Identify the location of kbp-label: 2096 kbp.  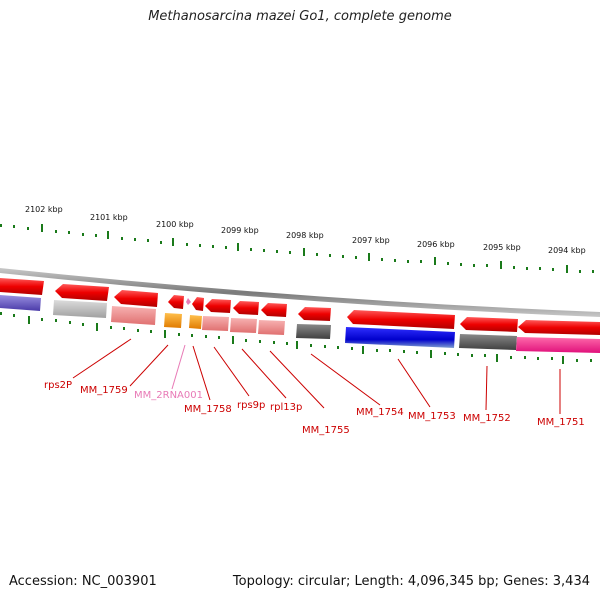
(436, 244).